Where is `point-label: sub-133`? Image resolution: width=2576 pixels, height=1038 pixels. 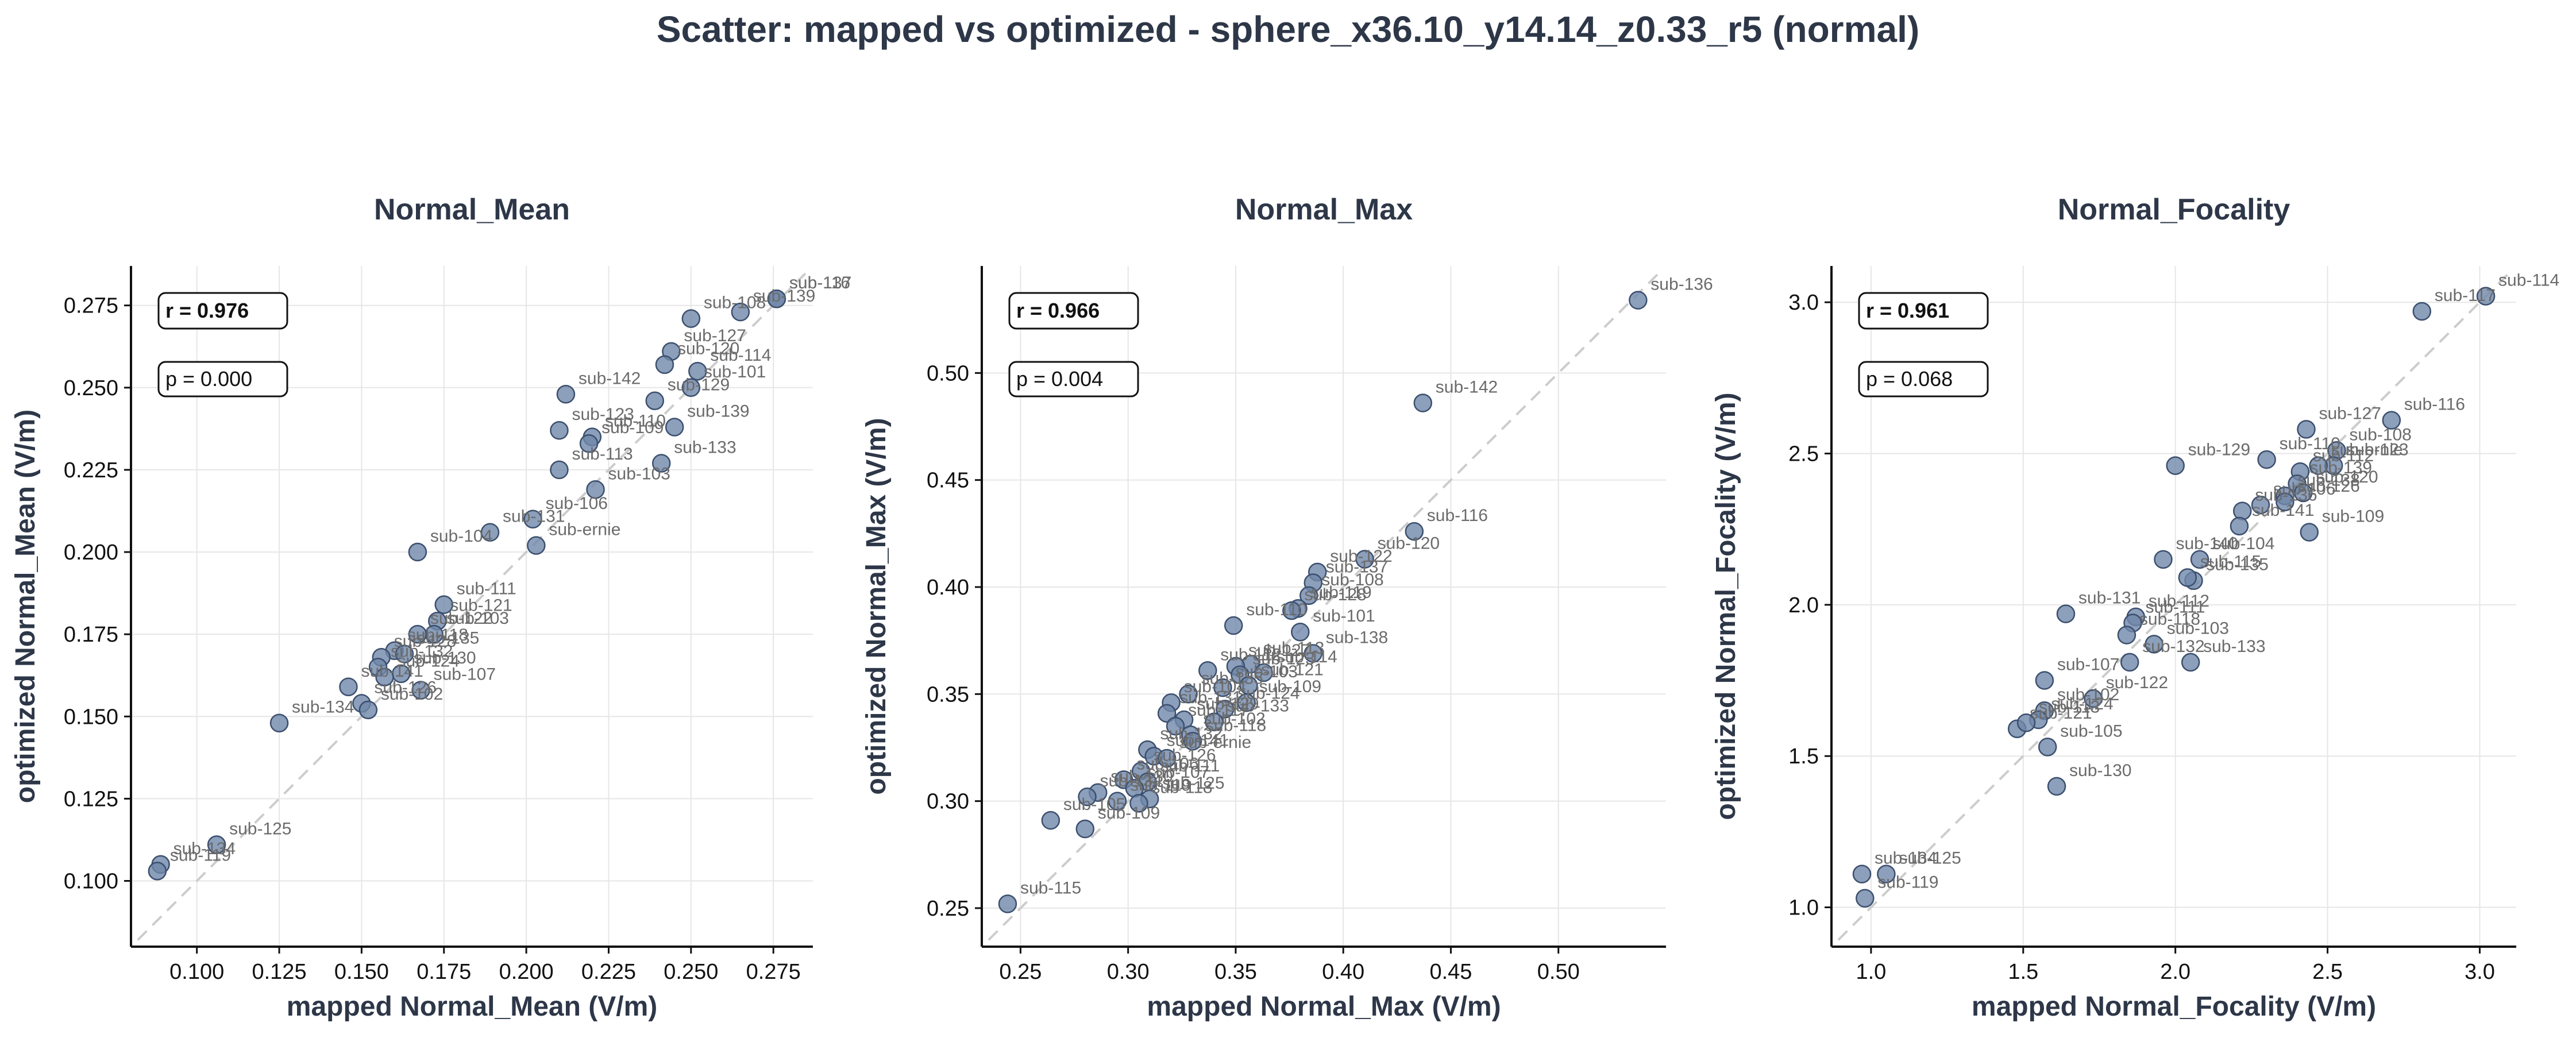
point-label: sub-133 is located at coordinates (2234, 646).